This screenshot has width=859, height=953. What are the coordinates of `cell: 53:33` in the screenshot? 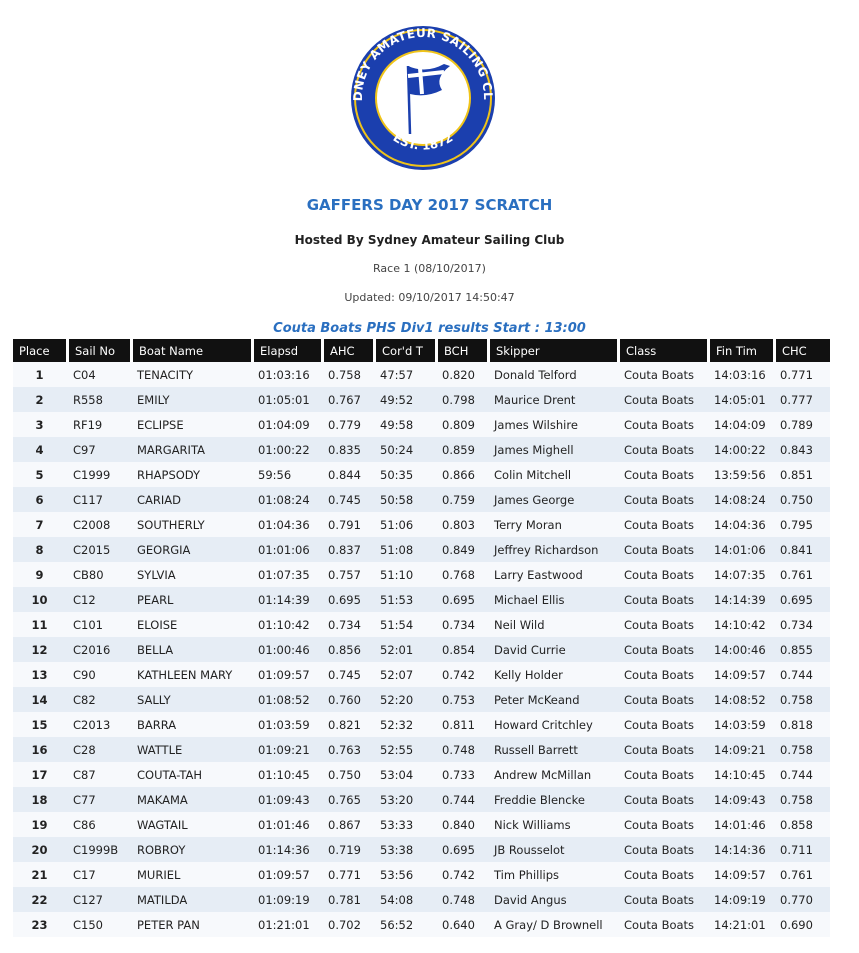 It's located at (404, 824).